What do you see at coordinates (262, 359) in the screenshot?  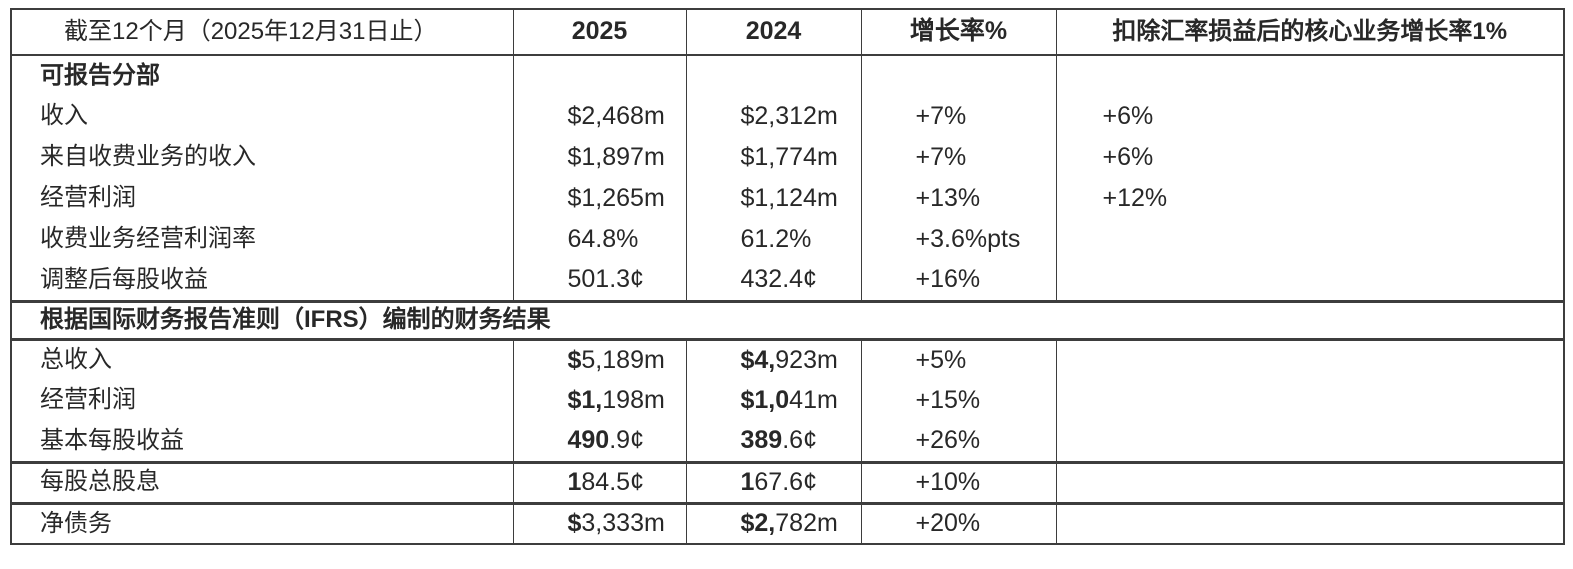 I see `row-label: 总收入` at bounding box center [262, 359].